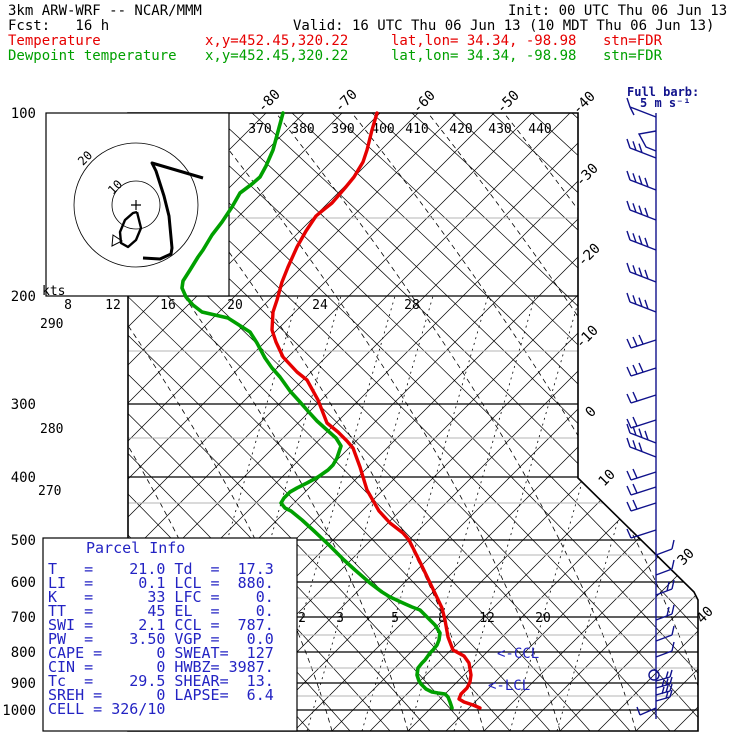 The image size is (740, 740). I want to click on parcel-info-row: Tc = 29.5 SHEAR= 13., so click(161, 681).